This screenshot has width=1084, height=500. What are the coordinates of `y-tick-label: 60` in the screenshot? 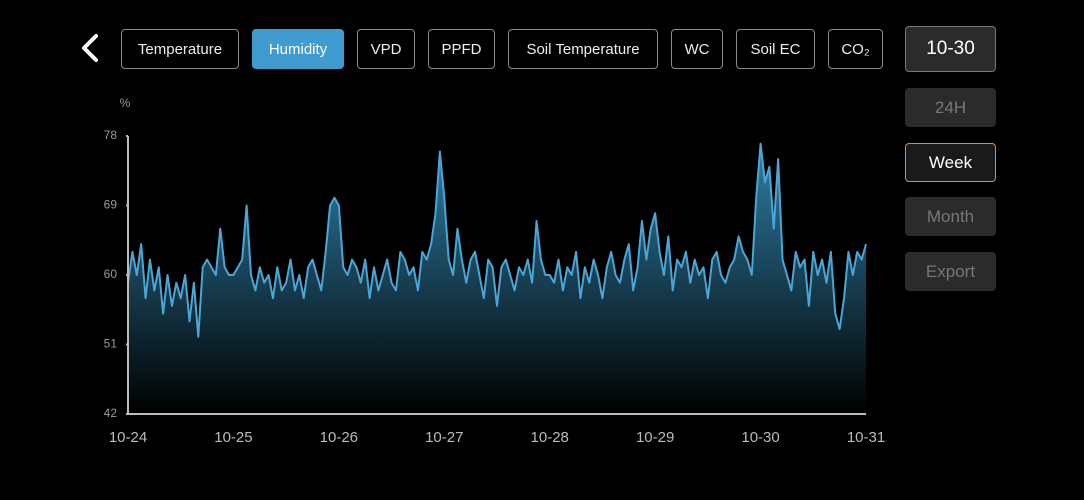 It's located at (111, 274).